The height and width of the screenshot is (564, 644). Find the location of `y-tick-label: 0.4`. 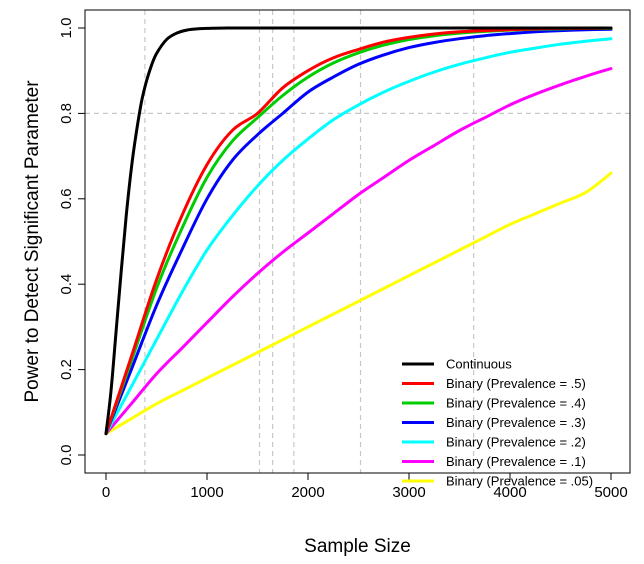

y-tick-label: 0.4 is located at coordinates (66, 284).